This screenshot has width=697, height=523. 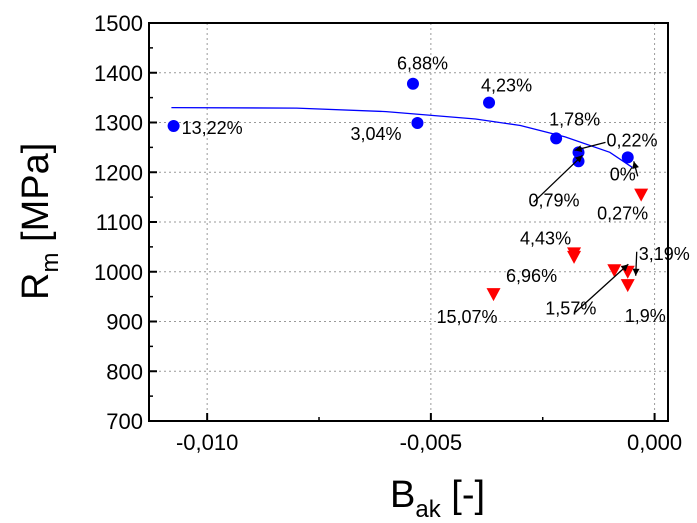 I want to click on point-label: 1,9%, so click(x=645, y=316).